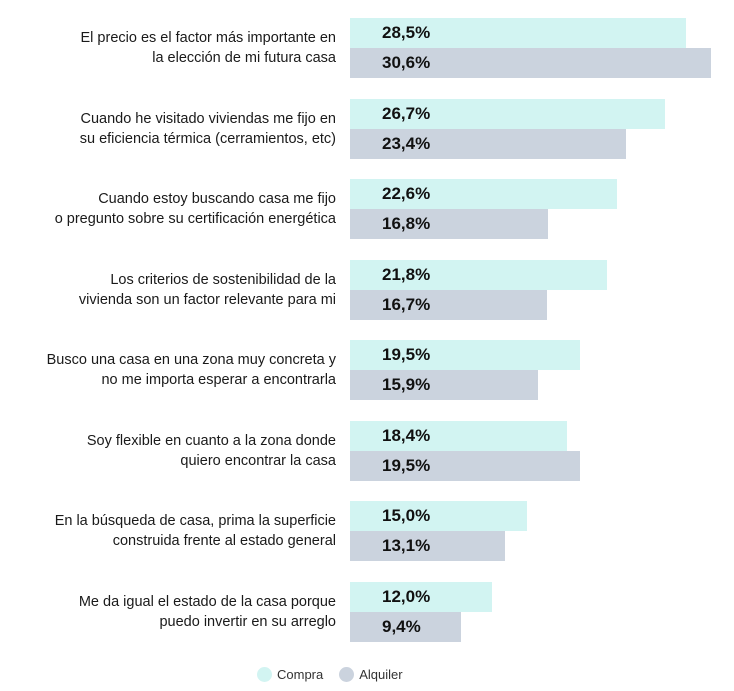 This screenshot has height=691, width=734. Describe the element at coordinates (401, 626) in the screenshot. I see `data-label: 9,4%` at that location.